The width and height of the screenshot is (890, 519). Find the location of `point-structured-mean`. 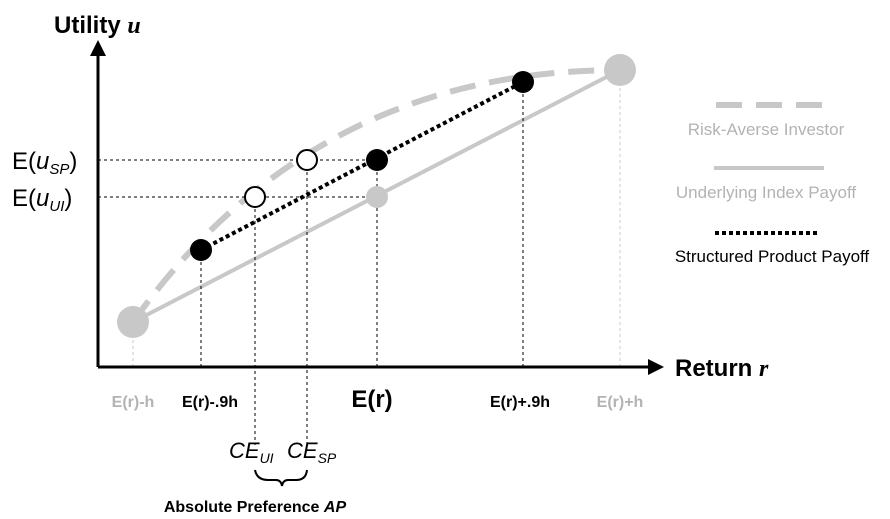

point-structured-mean is located at coordinates (377, 160).